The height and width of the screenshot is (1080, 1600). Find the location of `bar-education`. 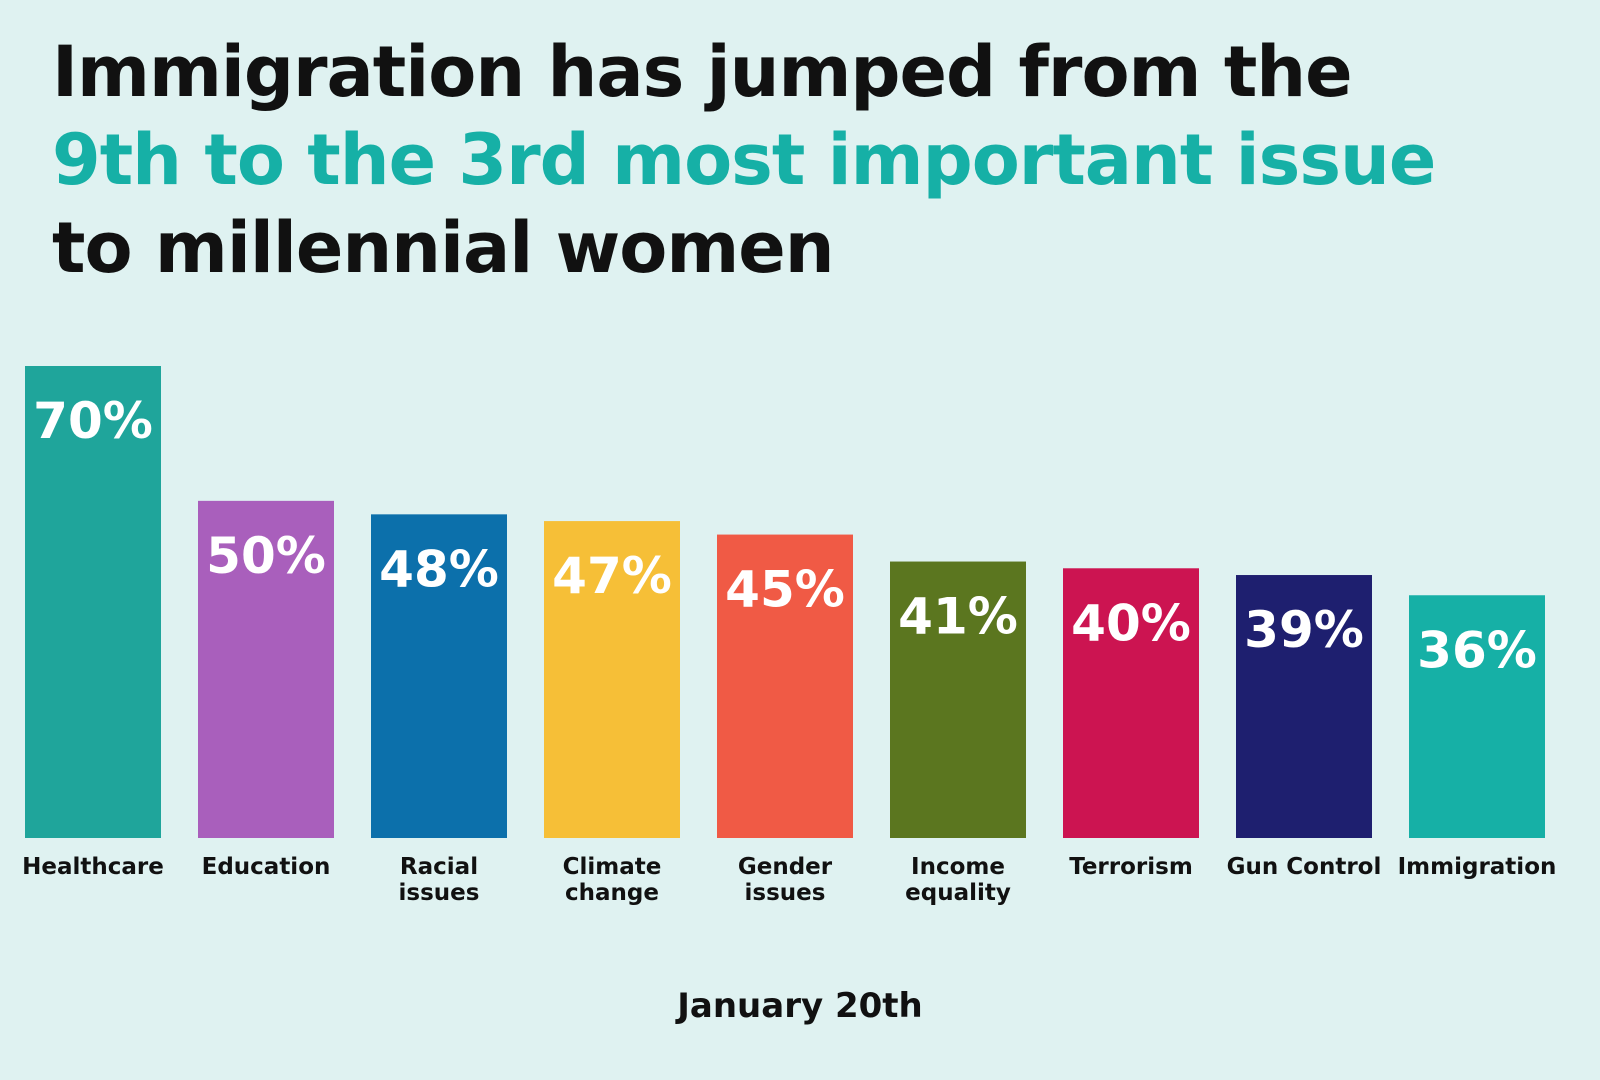

bar-education is located at coordinates (266, 669).